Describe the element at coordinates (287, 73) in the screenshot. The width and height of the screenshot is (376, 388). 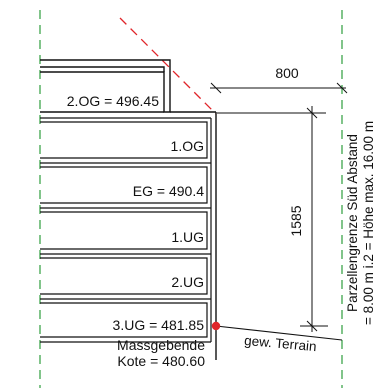
I see `dim-horizontal-label: 800` at that location.